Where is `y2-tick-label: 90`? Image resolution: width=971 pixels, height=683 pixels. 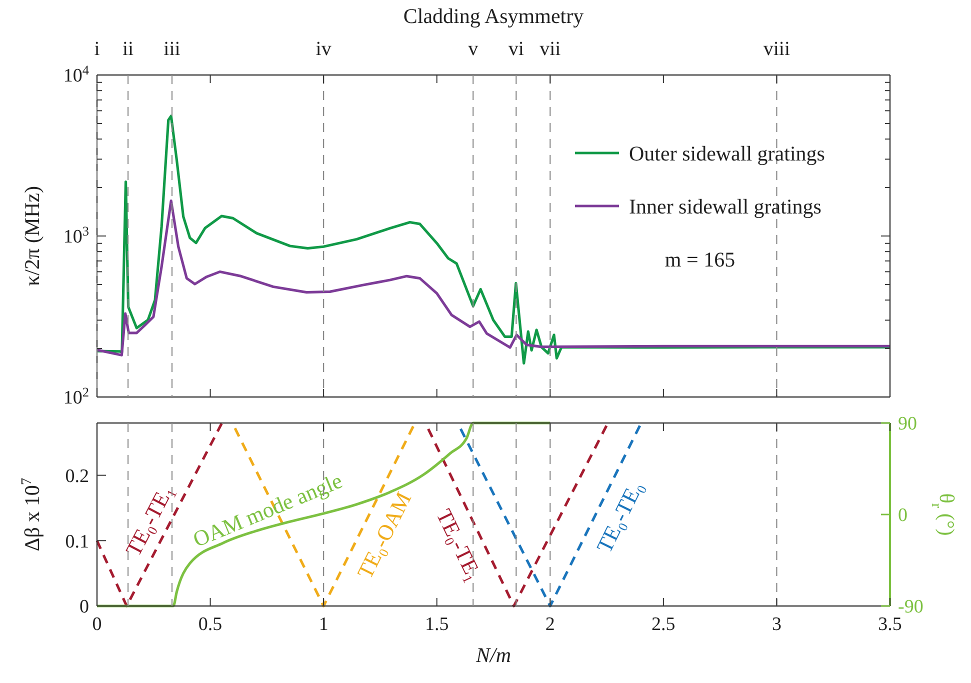
y2-tick-label: 90 is located at coordinates (907, 424).